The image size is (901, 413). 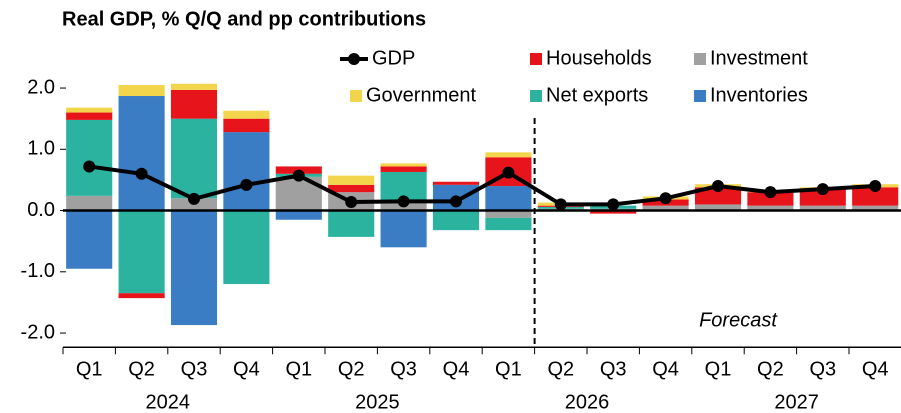 I want to click on x-group-label: 2027, so click(x=796, y=402).